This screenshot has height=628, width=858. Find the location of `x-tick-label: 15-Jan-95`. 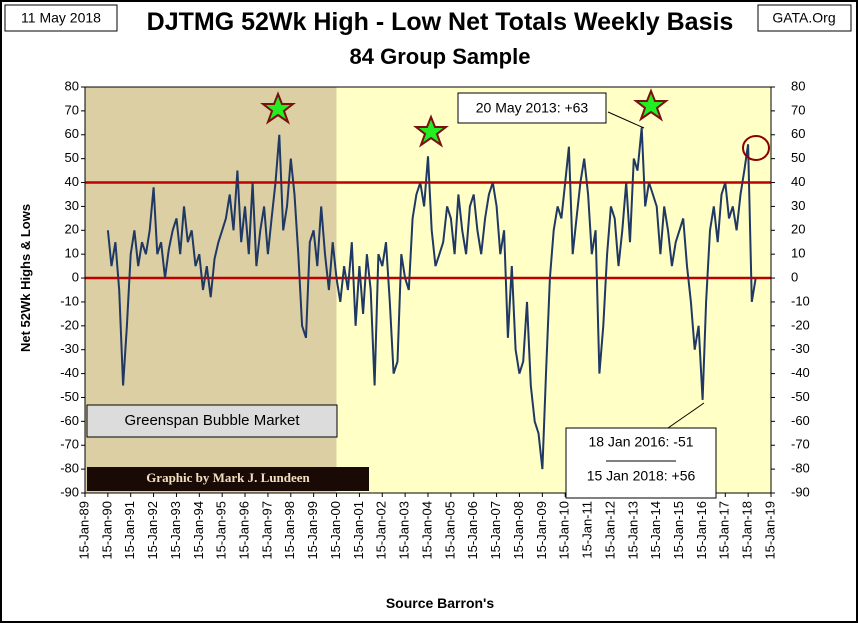

x-tick-label: 15-Jan-95 is located at coordinates (221, 530).